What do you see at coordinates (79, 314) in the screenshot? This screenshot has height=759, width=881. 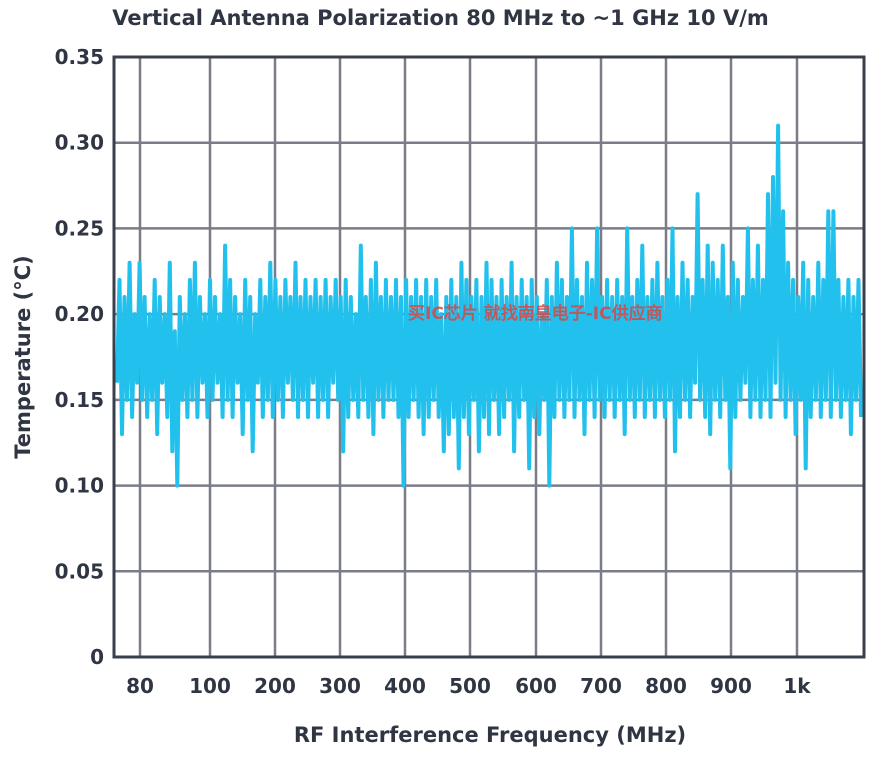 I see `y-tick-label: 0.20` at bounding box center [79, 314].